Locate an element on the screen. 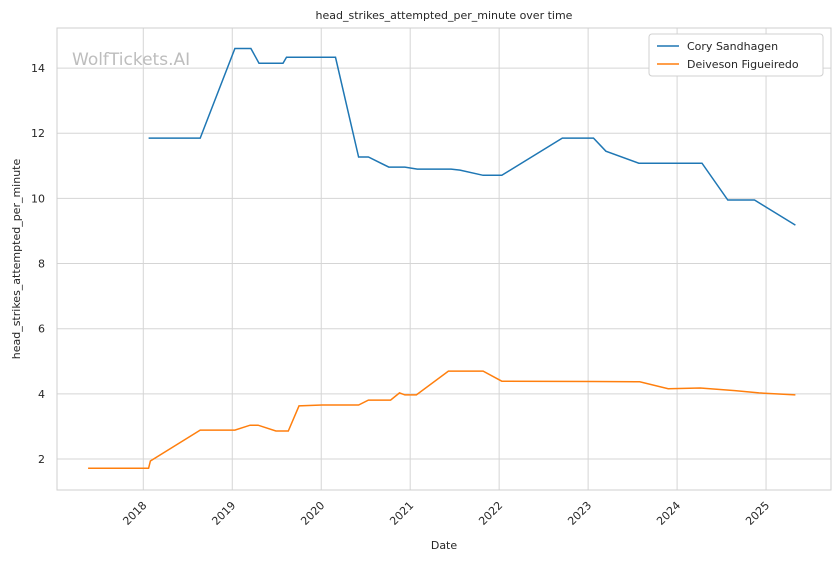 The image size is (840, 561). y-axis-label: head_strikes_attempted_per_minute is located at coordinates (16, 259).